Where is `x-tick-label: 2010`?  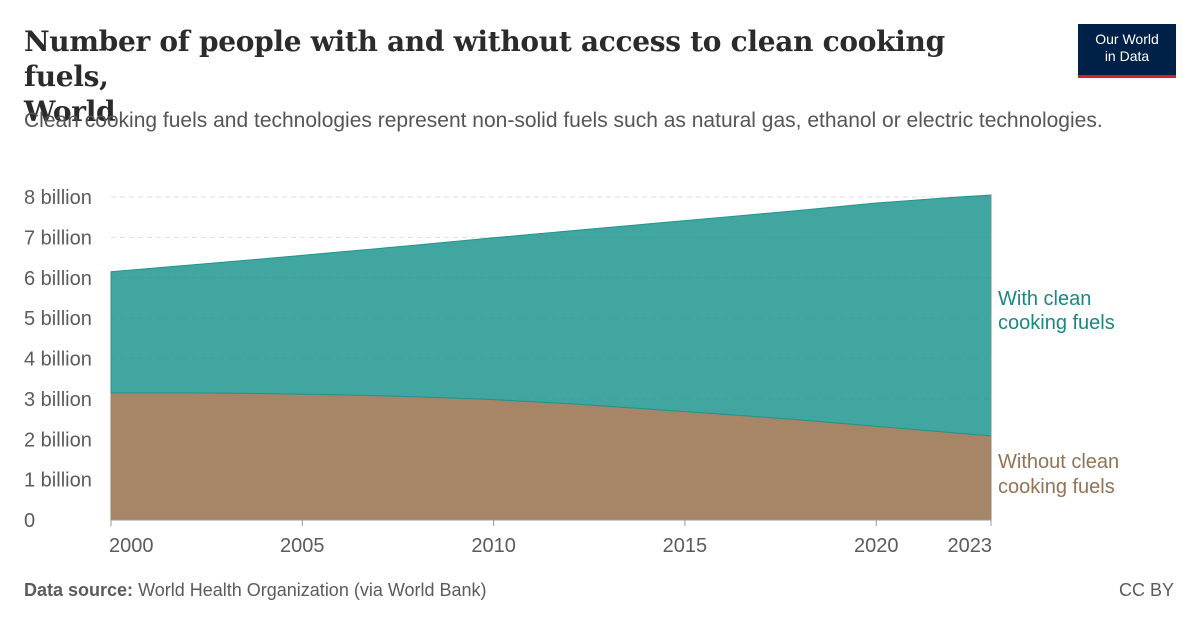
x-tick-label: 2010 is located at coordinates (493, 546).